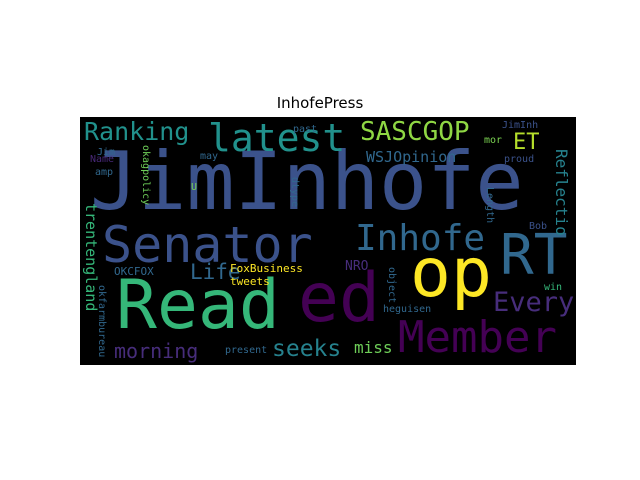 This screenshot has width=640, height=480. I want to click on word-name: Name, so click(102, 159).